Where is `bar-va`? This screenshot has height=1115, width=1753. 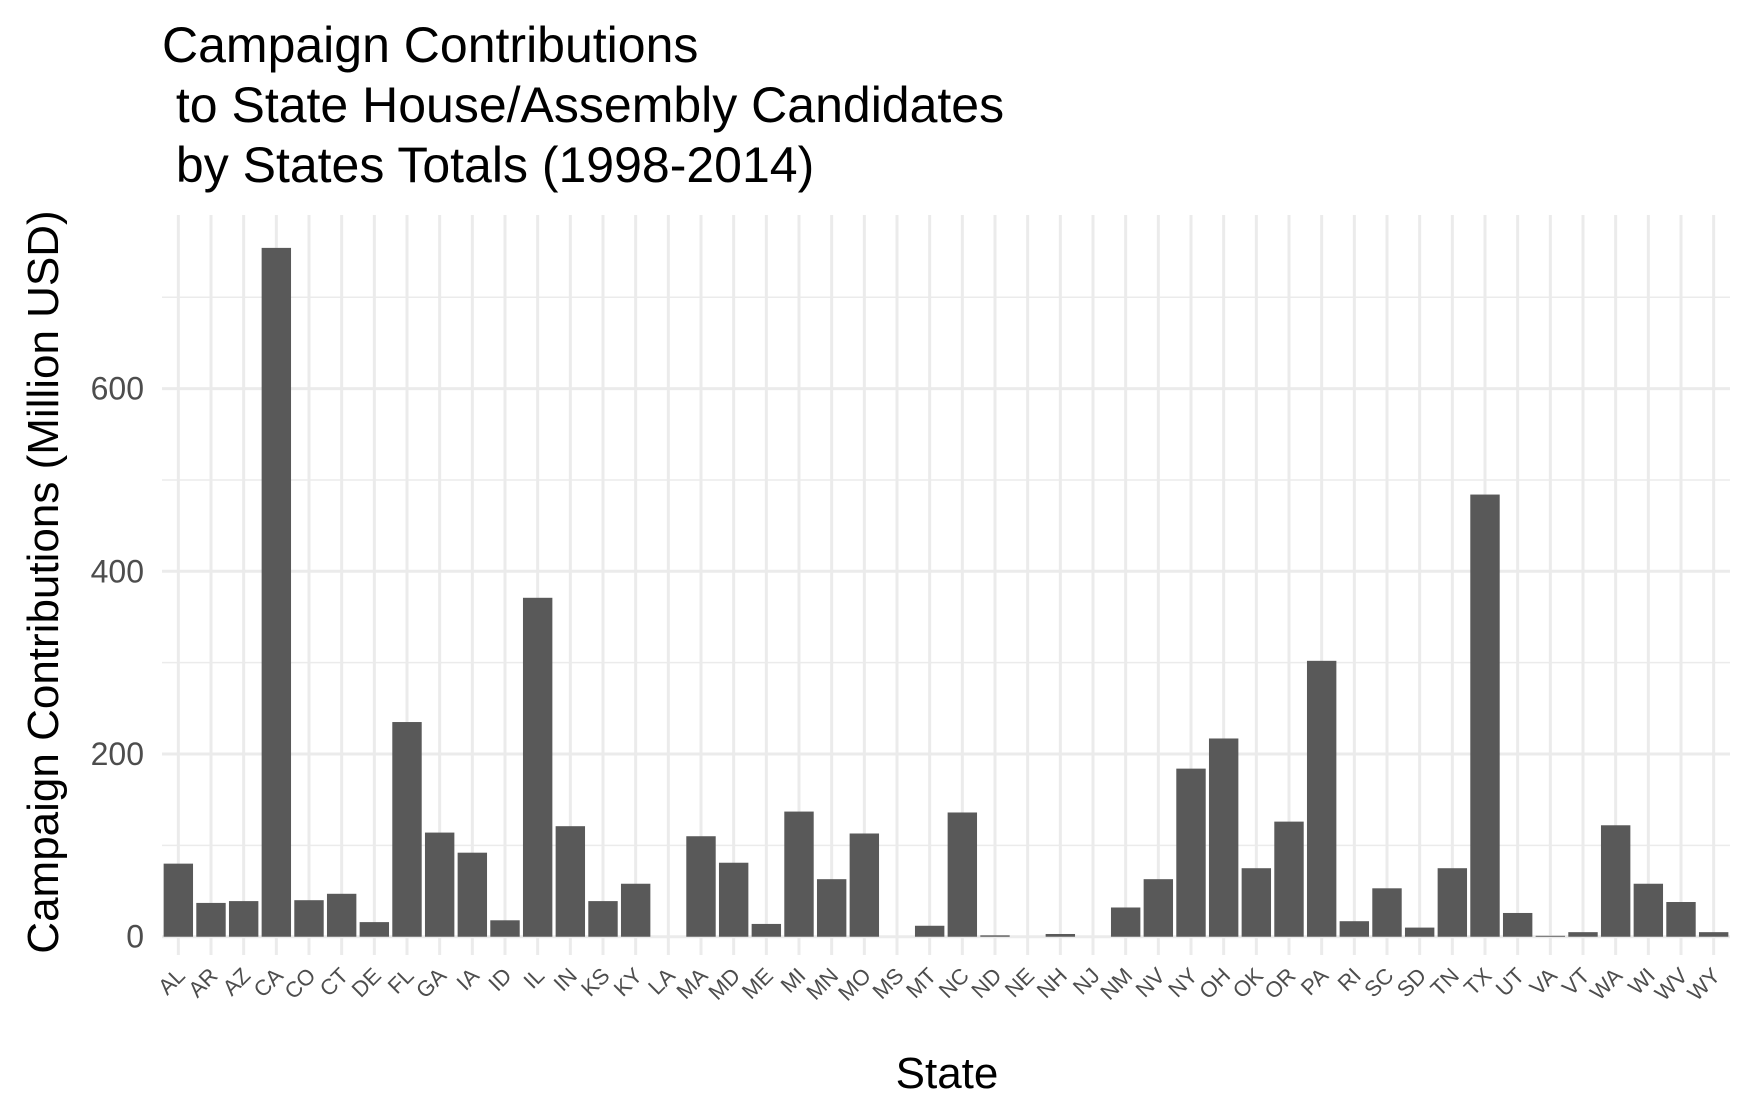
bar-va is located at coordinates (1550, 936).